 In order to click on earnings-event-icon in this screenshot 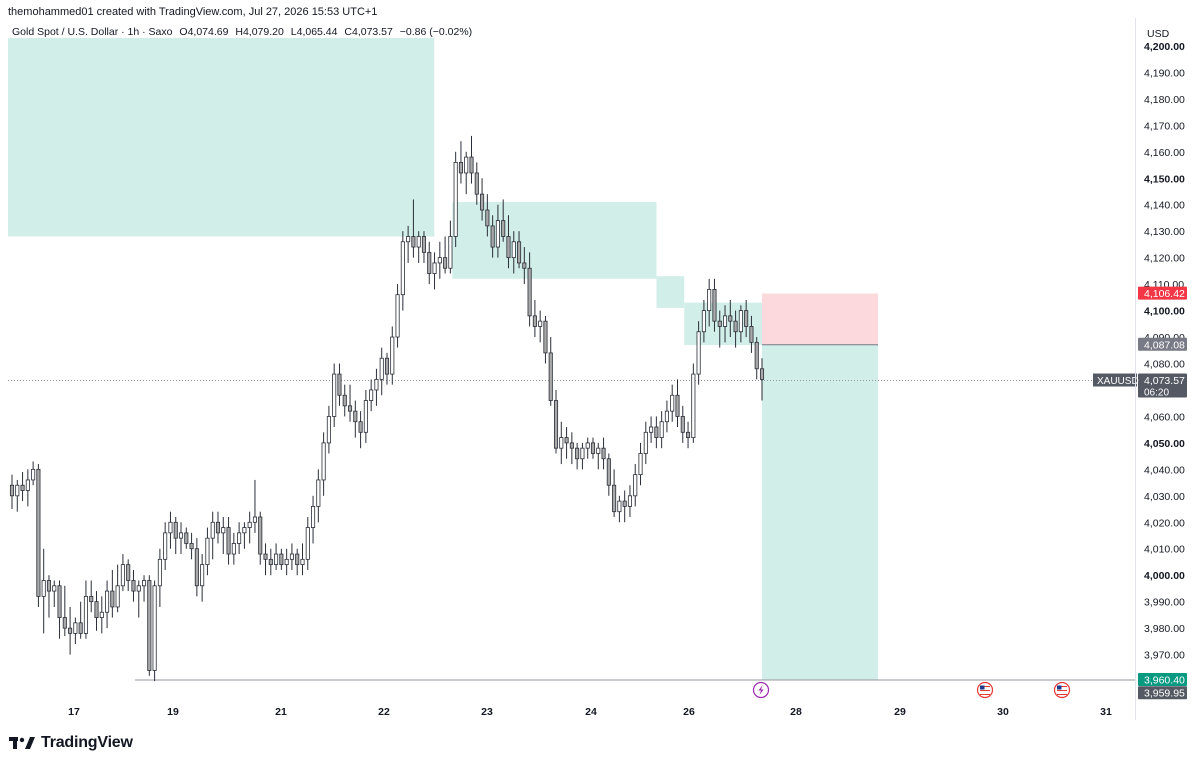, I will do `click(761, 690)`.